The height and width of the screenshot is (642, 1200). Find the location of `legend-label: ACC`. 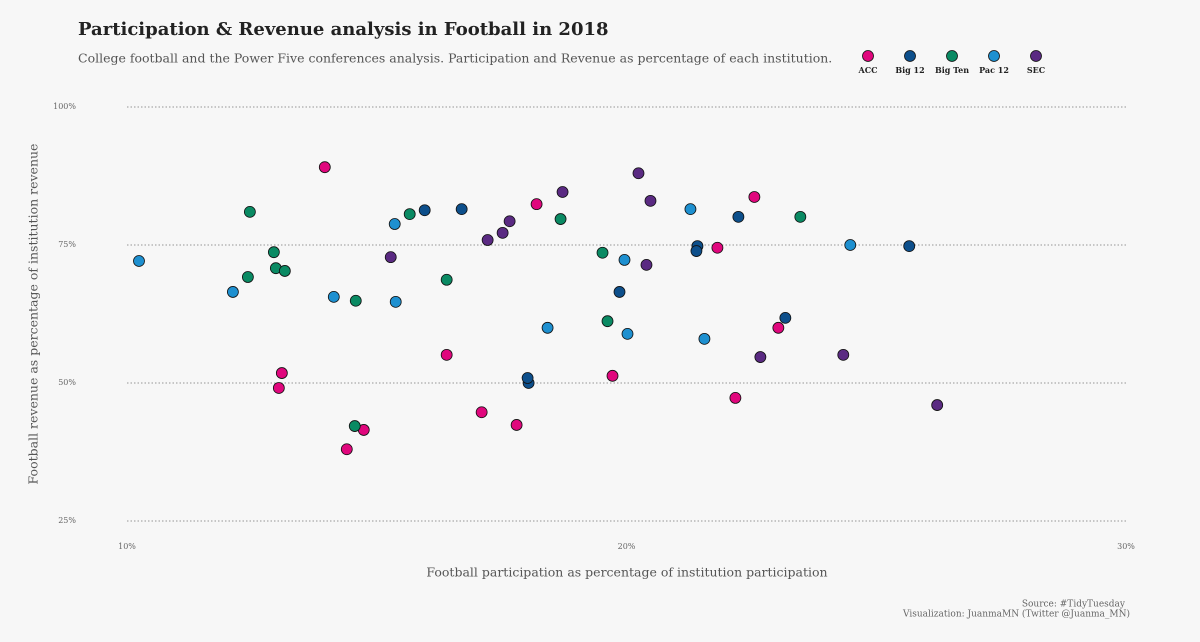

legend-label: ACC is located at coordinates (868, 70).